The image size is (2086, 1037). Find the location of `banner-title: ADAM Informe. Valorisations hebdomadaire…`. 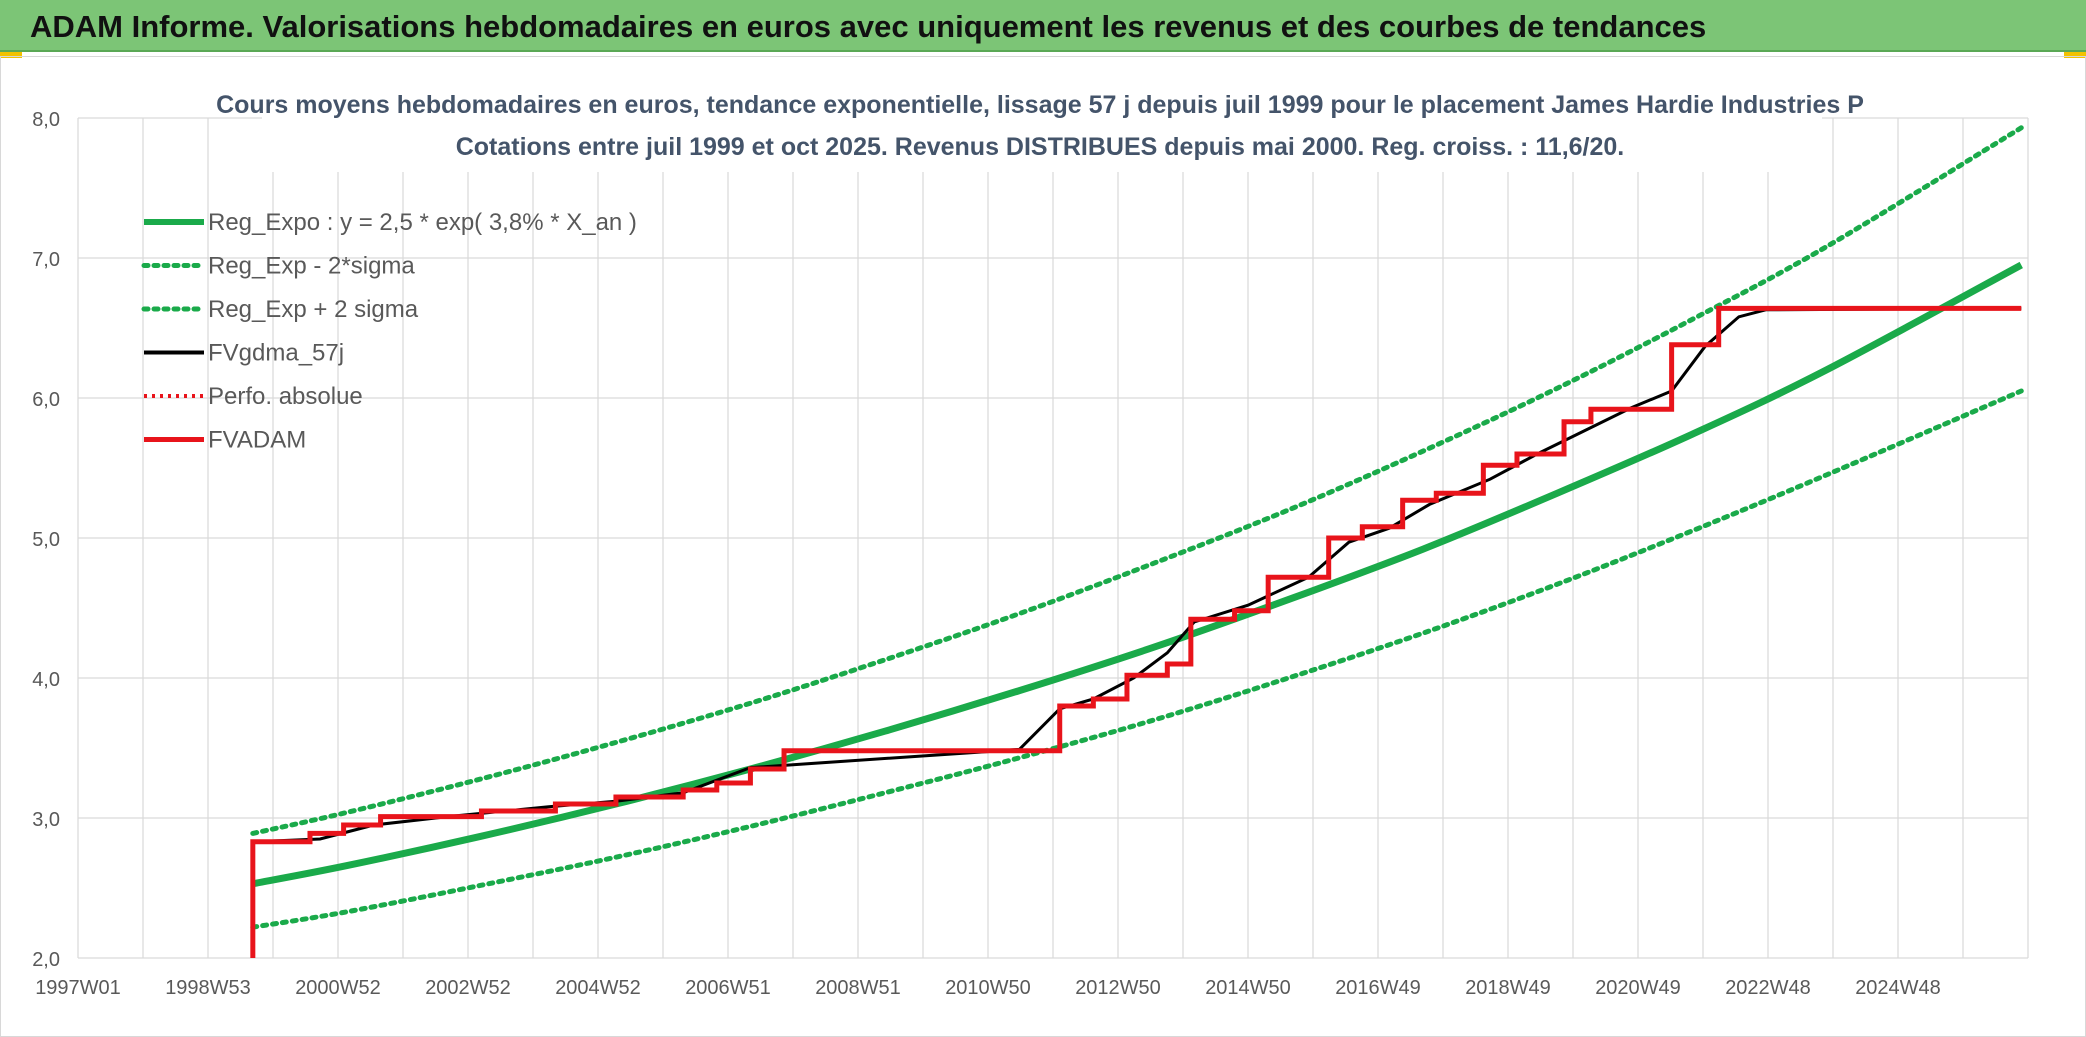

banner-title: ADAM Informe. Valorisations hebdomadaire… is located at coordinates (868, 26).